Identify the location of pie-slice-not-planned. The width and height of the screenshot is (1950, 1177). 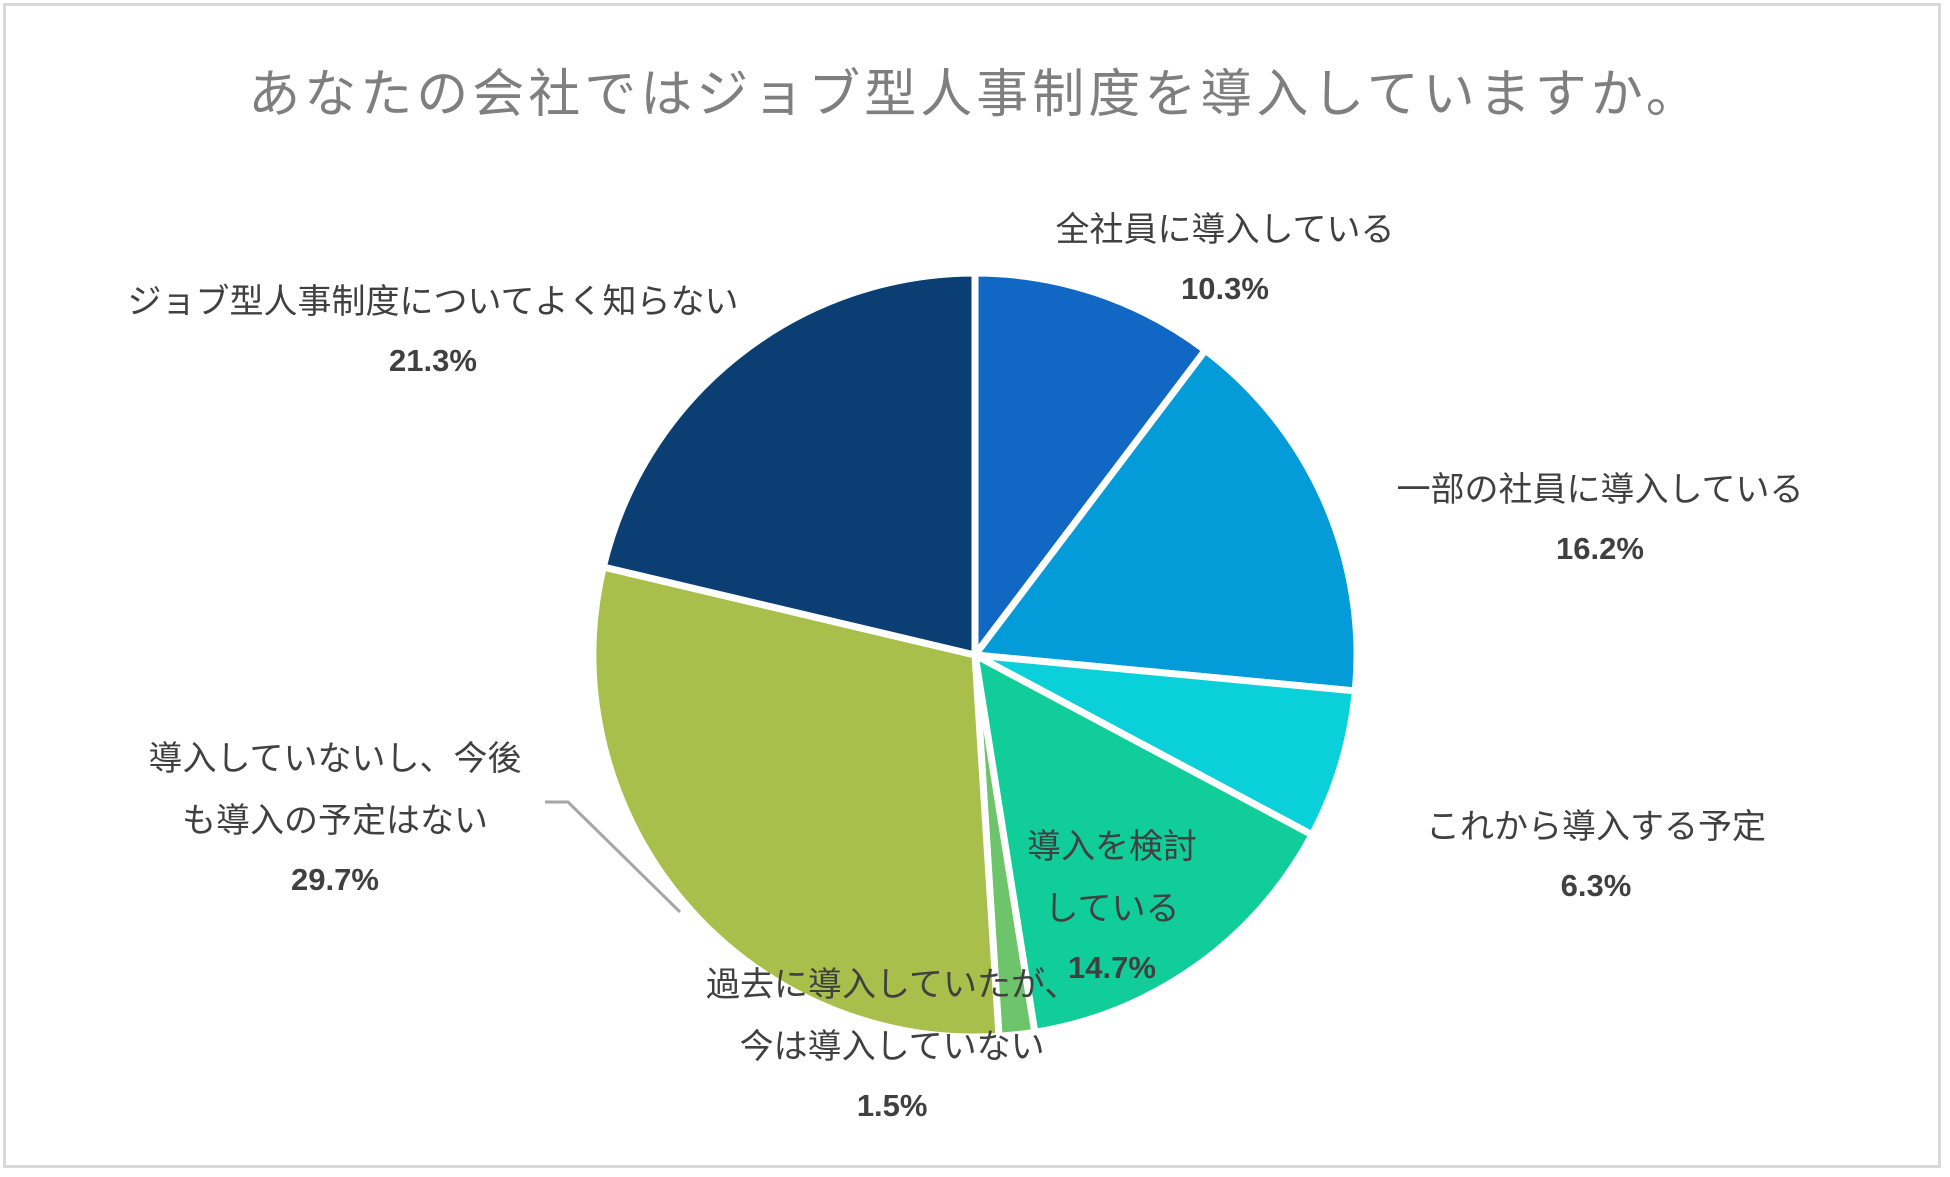
(796, 802).